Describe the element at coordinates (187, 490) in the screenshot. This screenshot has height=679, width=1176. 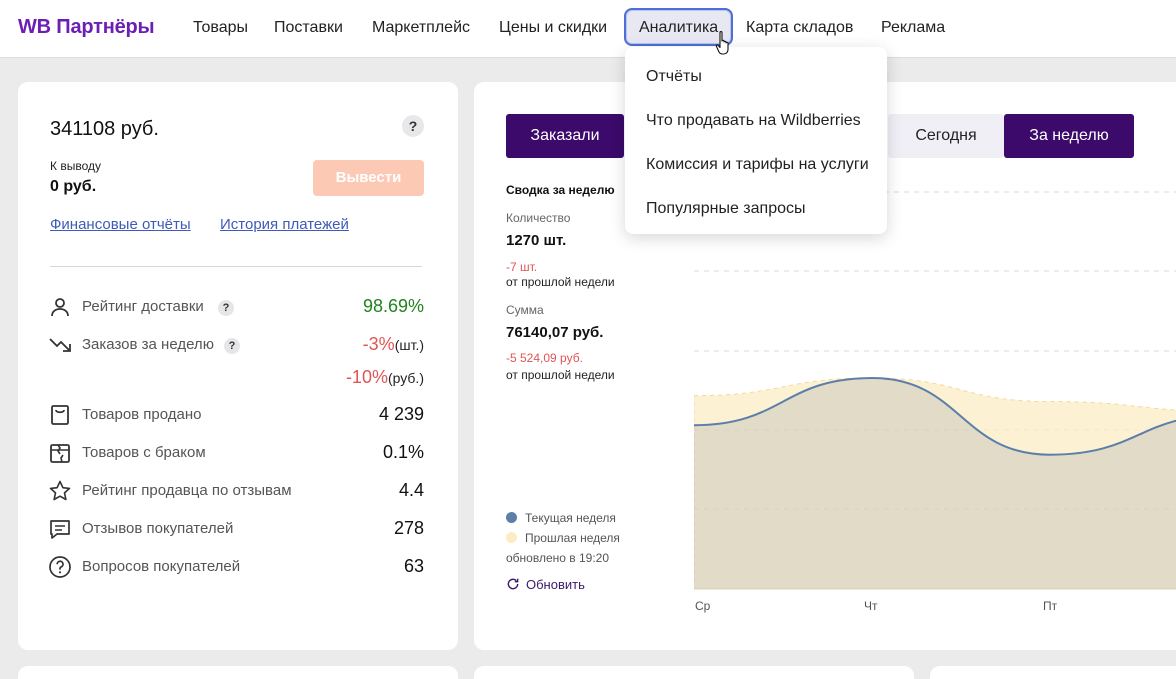
I see `stat-label: Рейтинг продавца по отзывам` at that location.